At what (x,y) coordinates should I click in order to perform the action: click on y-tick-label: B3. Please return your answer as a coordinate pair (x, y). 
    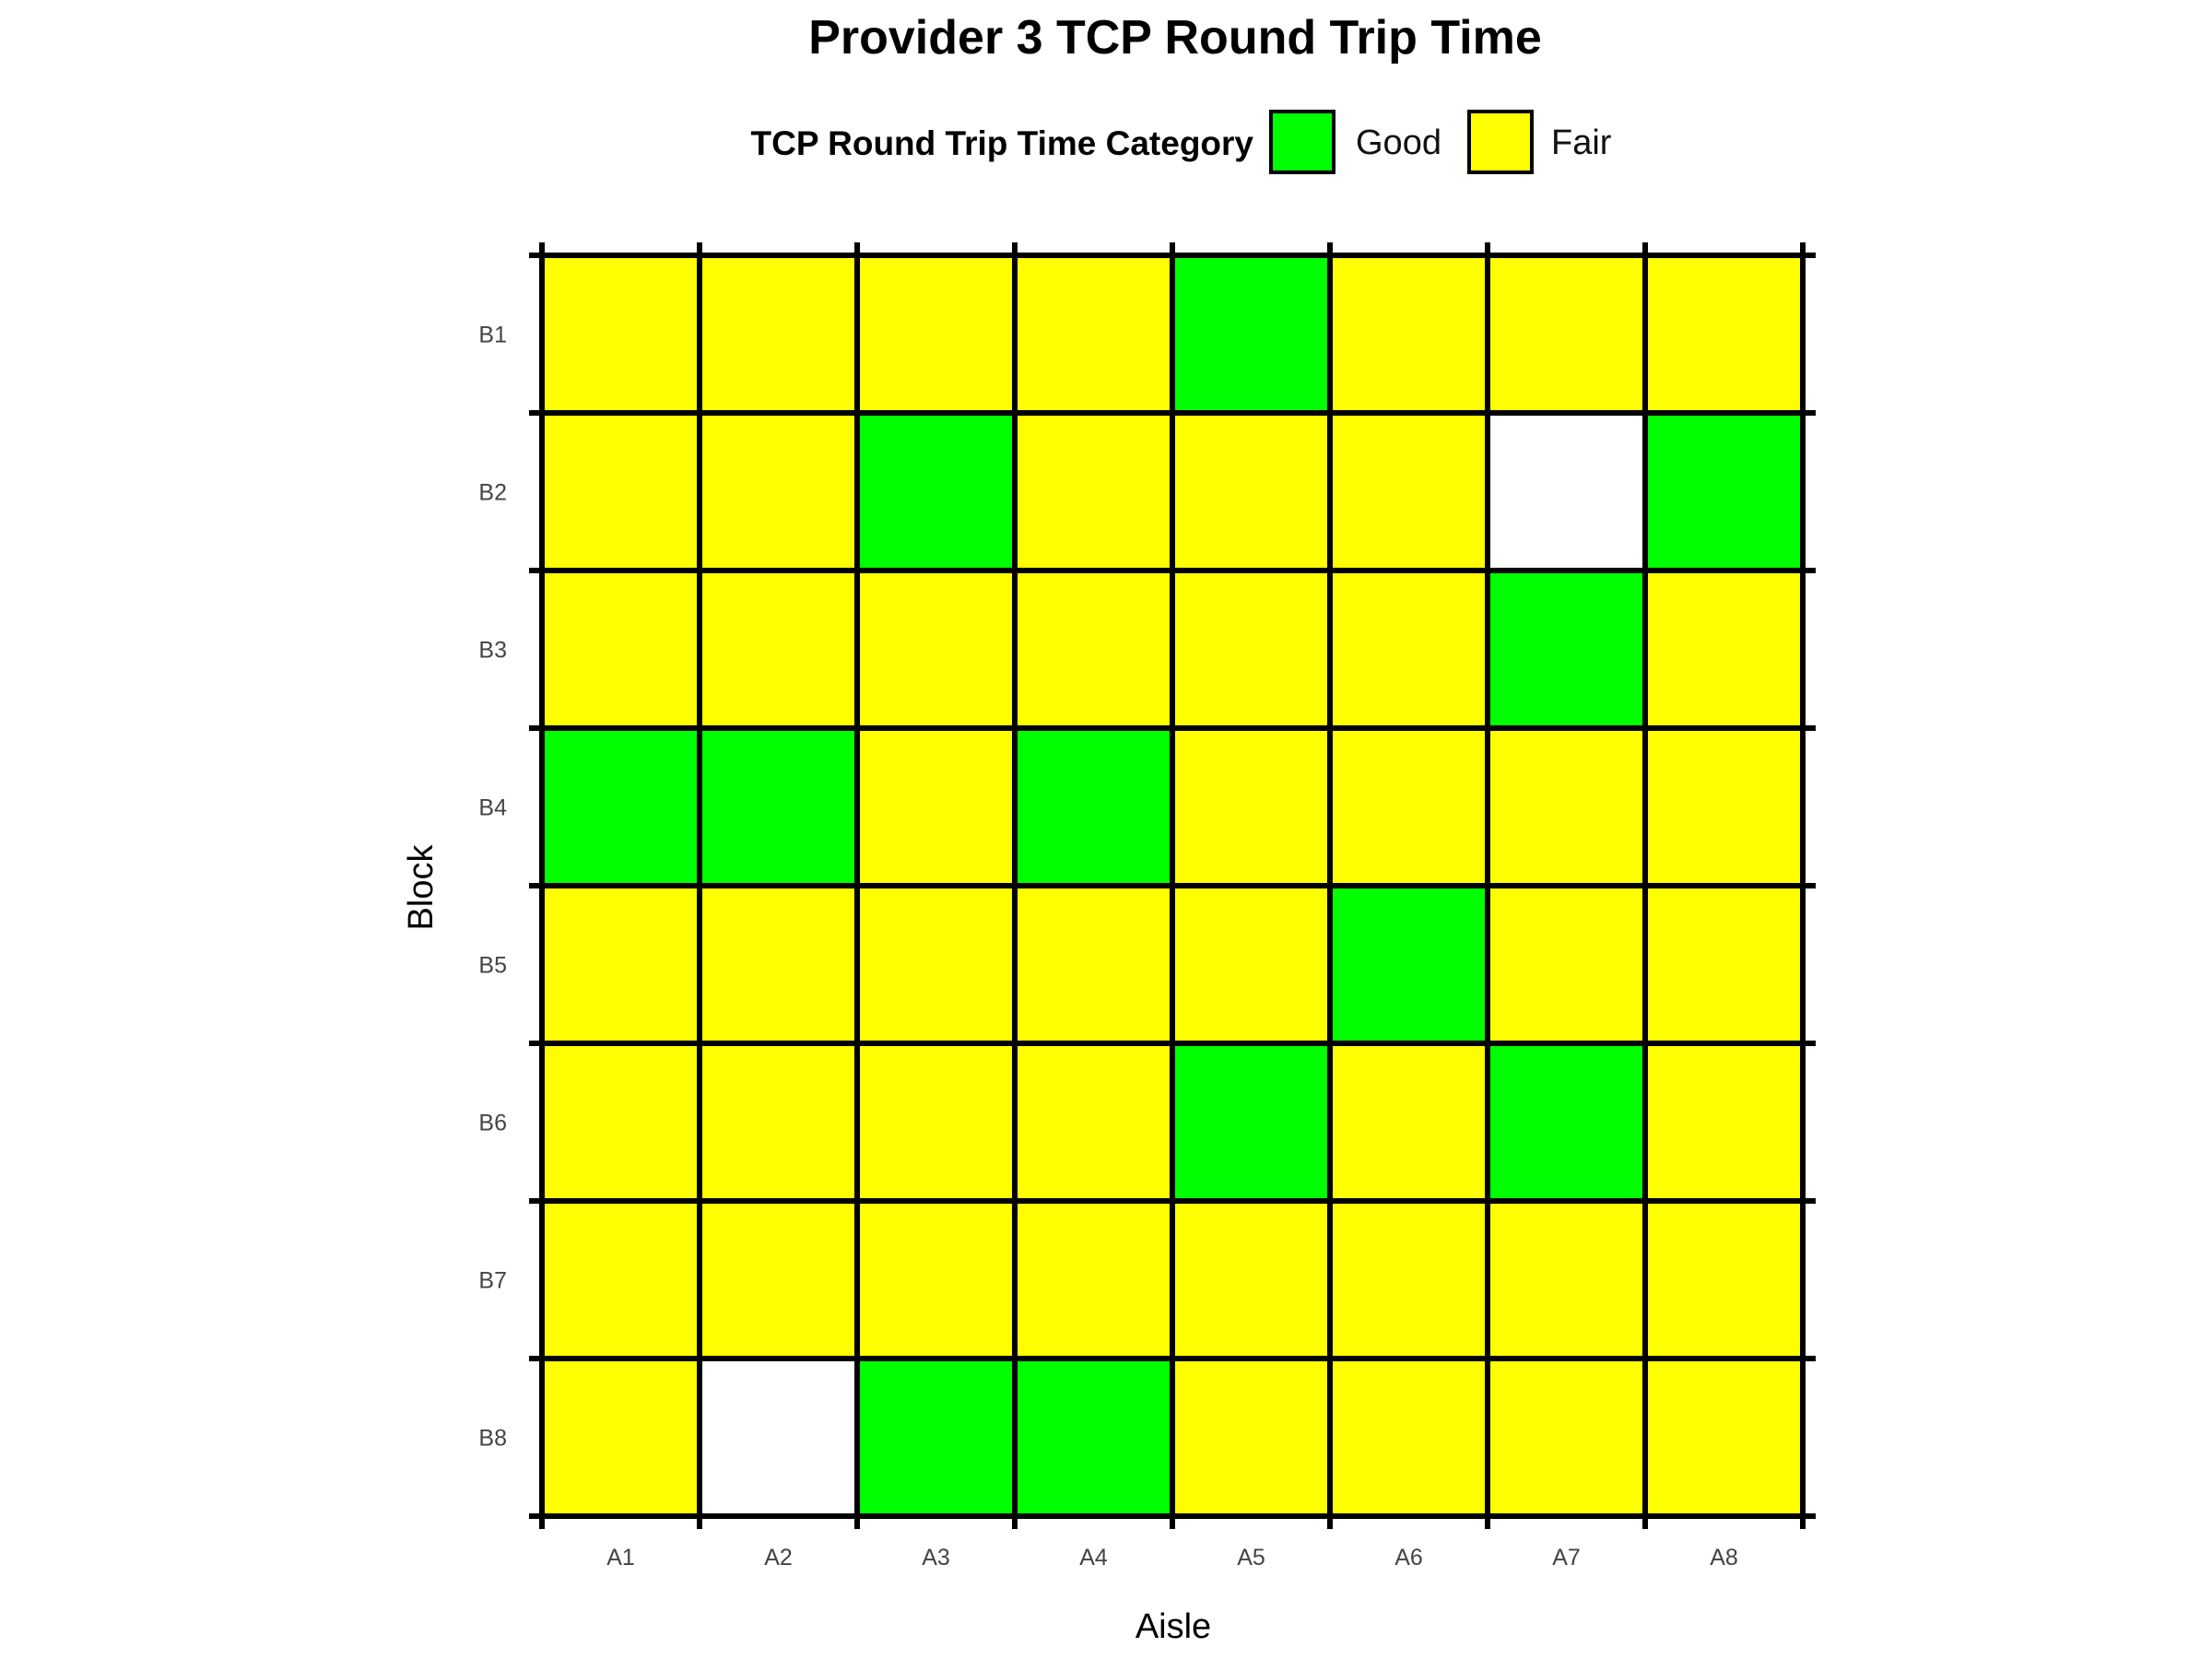
    Looking at the image, I should click on (492, 651).